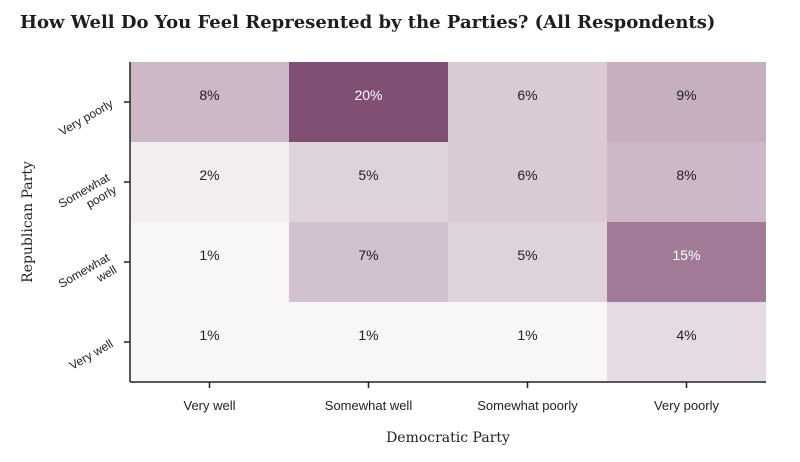 Image resolution: width=800 pixels, height=462 pixels. What do you see at coordinates (368, 255) in the screenshot?
I see `cell-value-label: 7%` at bounding box center [368, 255].